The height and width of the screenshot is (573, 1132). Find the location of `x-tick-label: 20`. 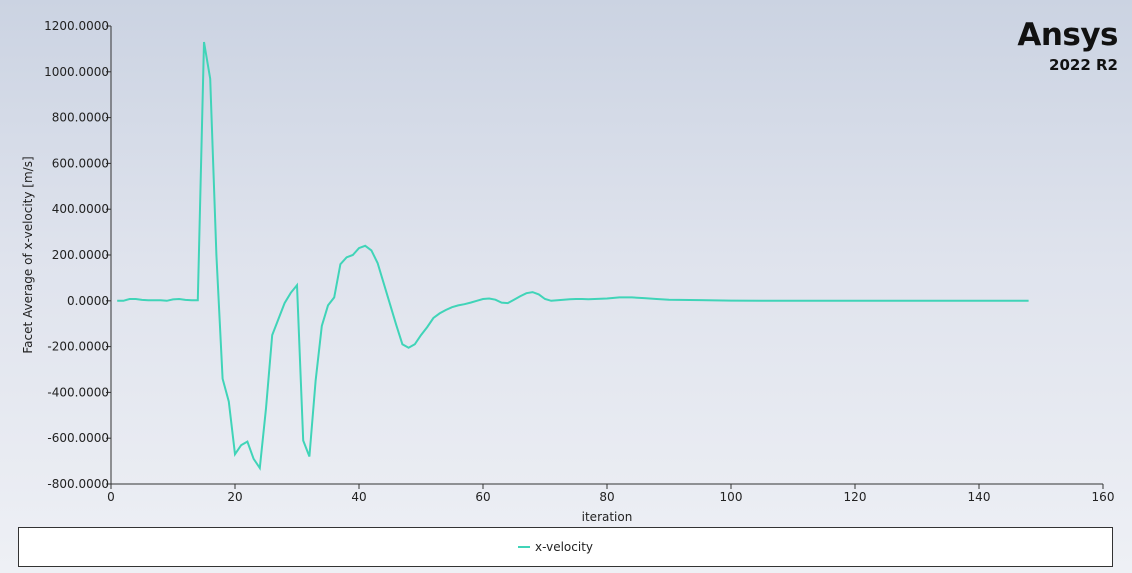

x-tick-label: 20 is located at coordinates (234, 497).